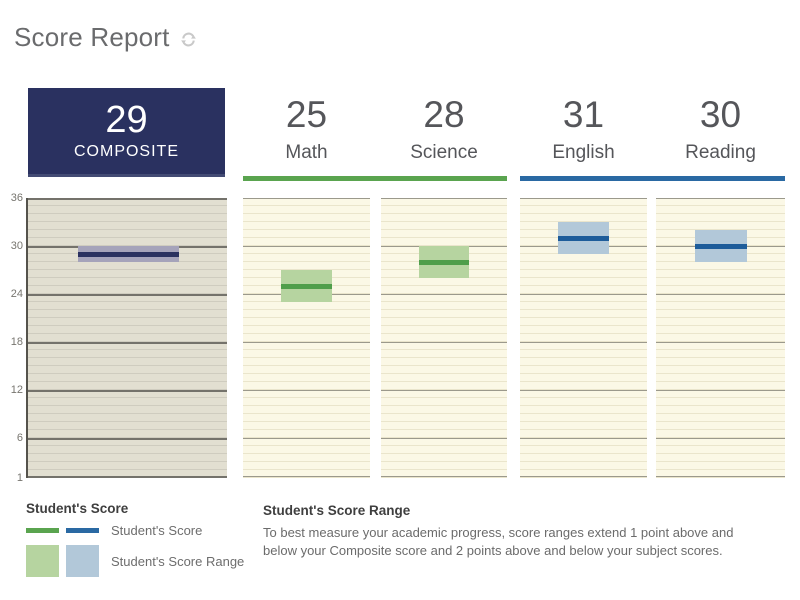 The height and width of the screenshot is (600, 800). I want to click on subject-header-english: 31 English, so click(583, 130).